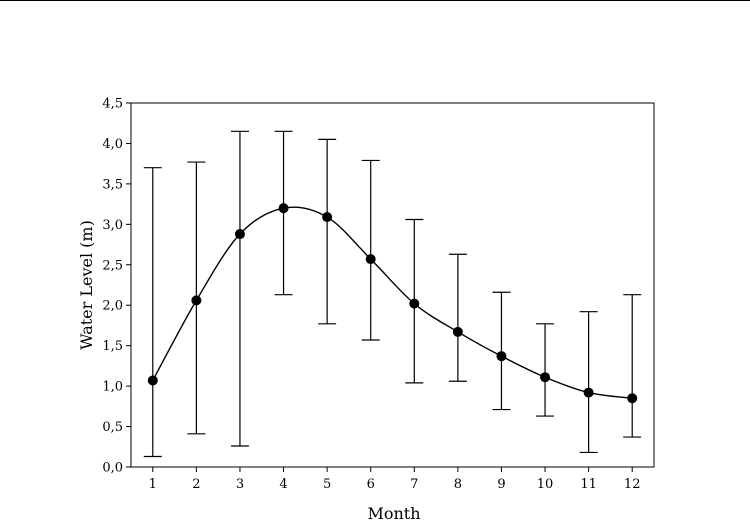  Describe the element at coordinates (632, 484) in the screenshot. I see `x-tick-label: 12` at that location.